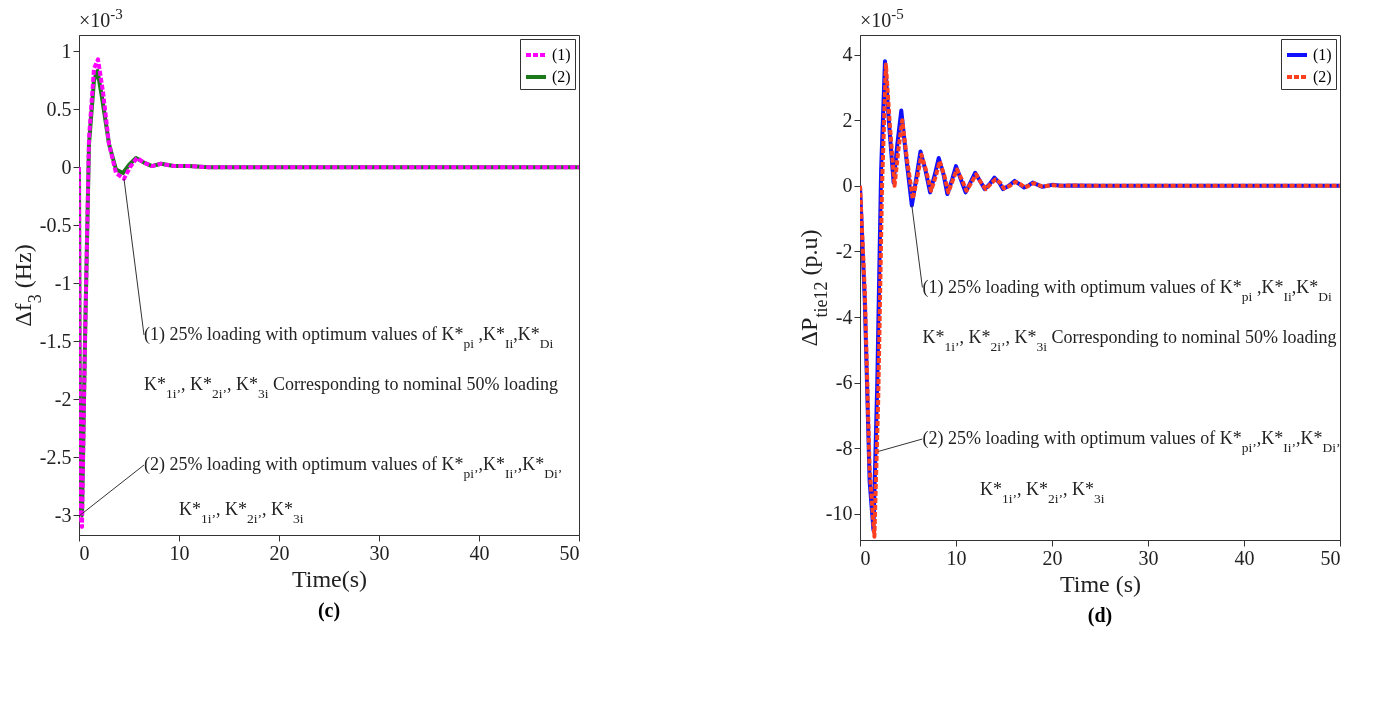 This screenshot has width=1381, height=709. I want to click on y-tick-label: 2, so click(847, 119).